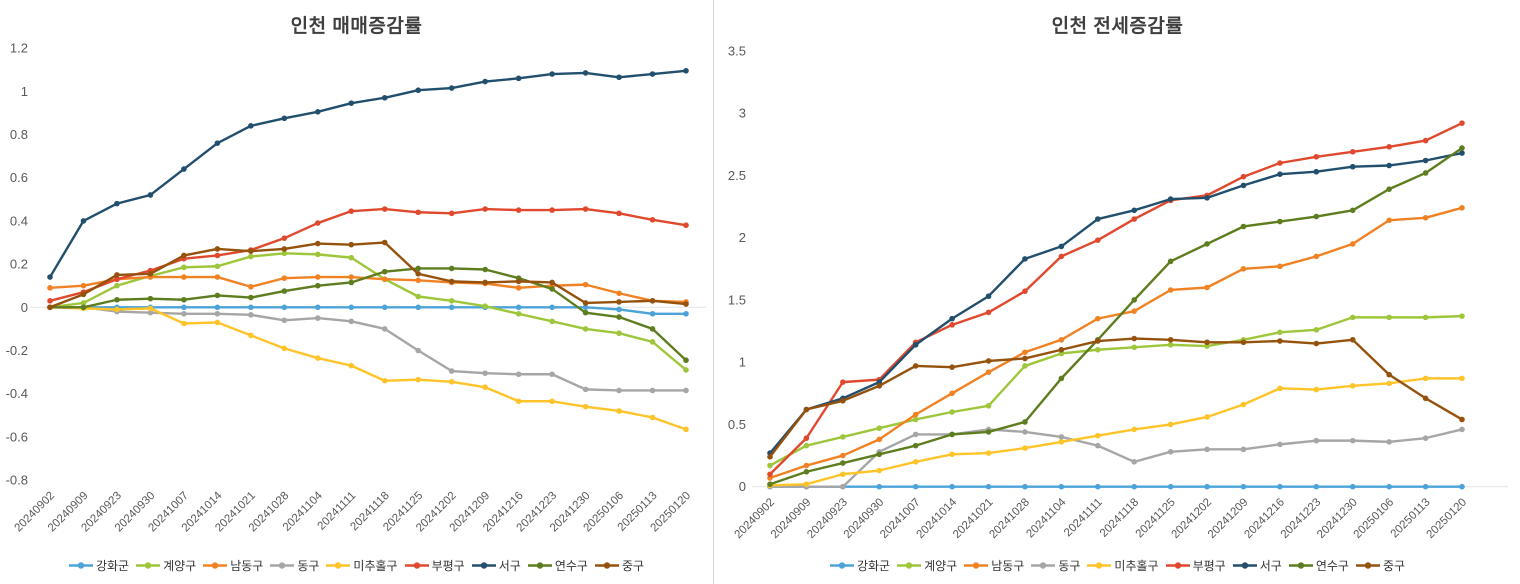 This screenshot has width=1520, height=584. I want to click on y-axis-tick-label: 3.5, so click(737, 50).